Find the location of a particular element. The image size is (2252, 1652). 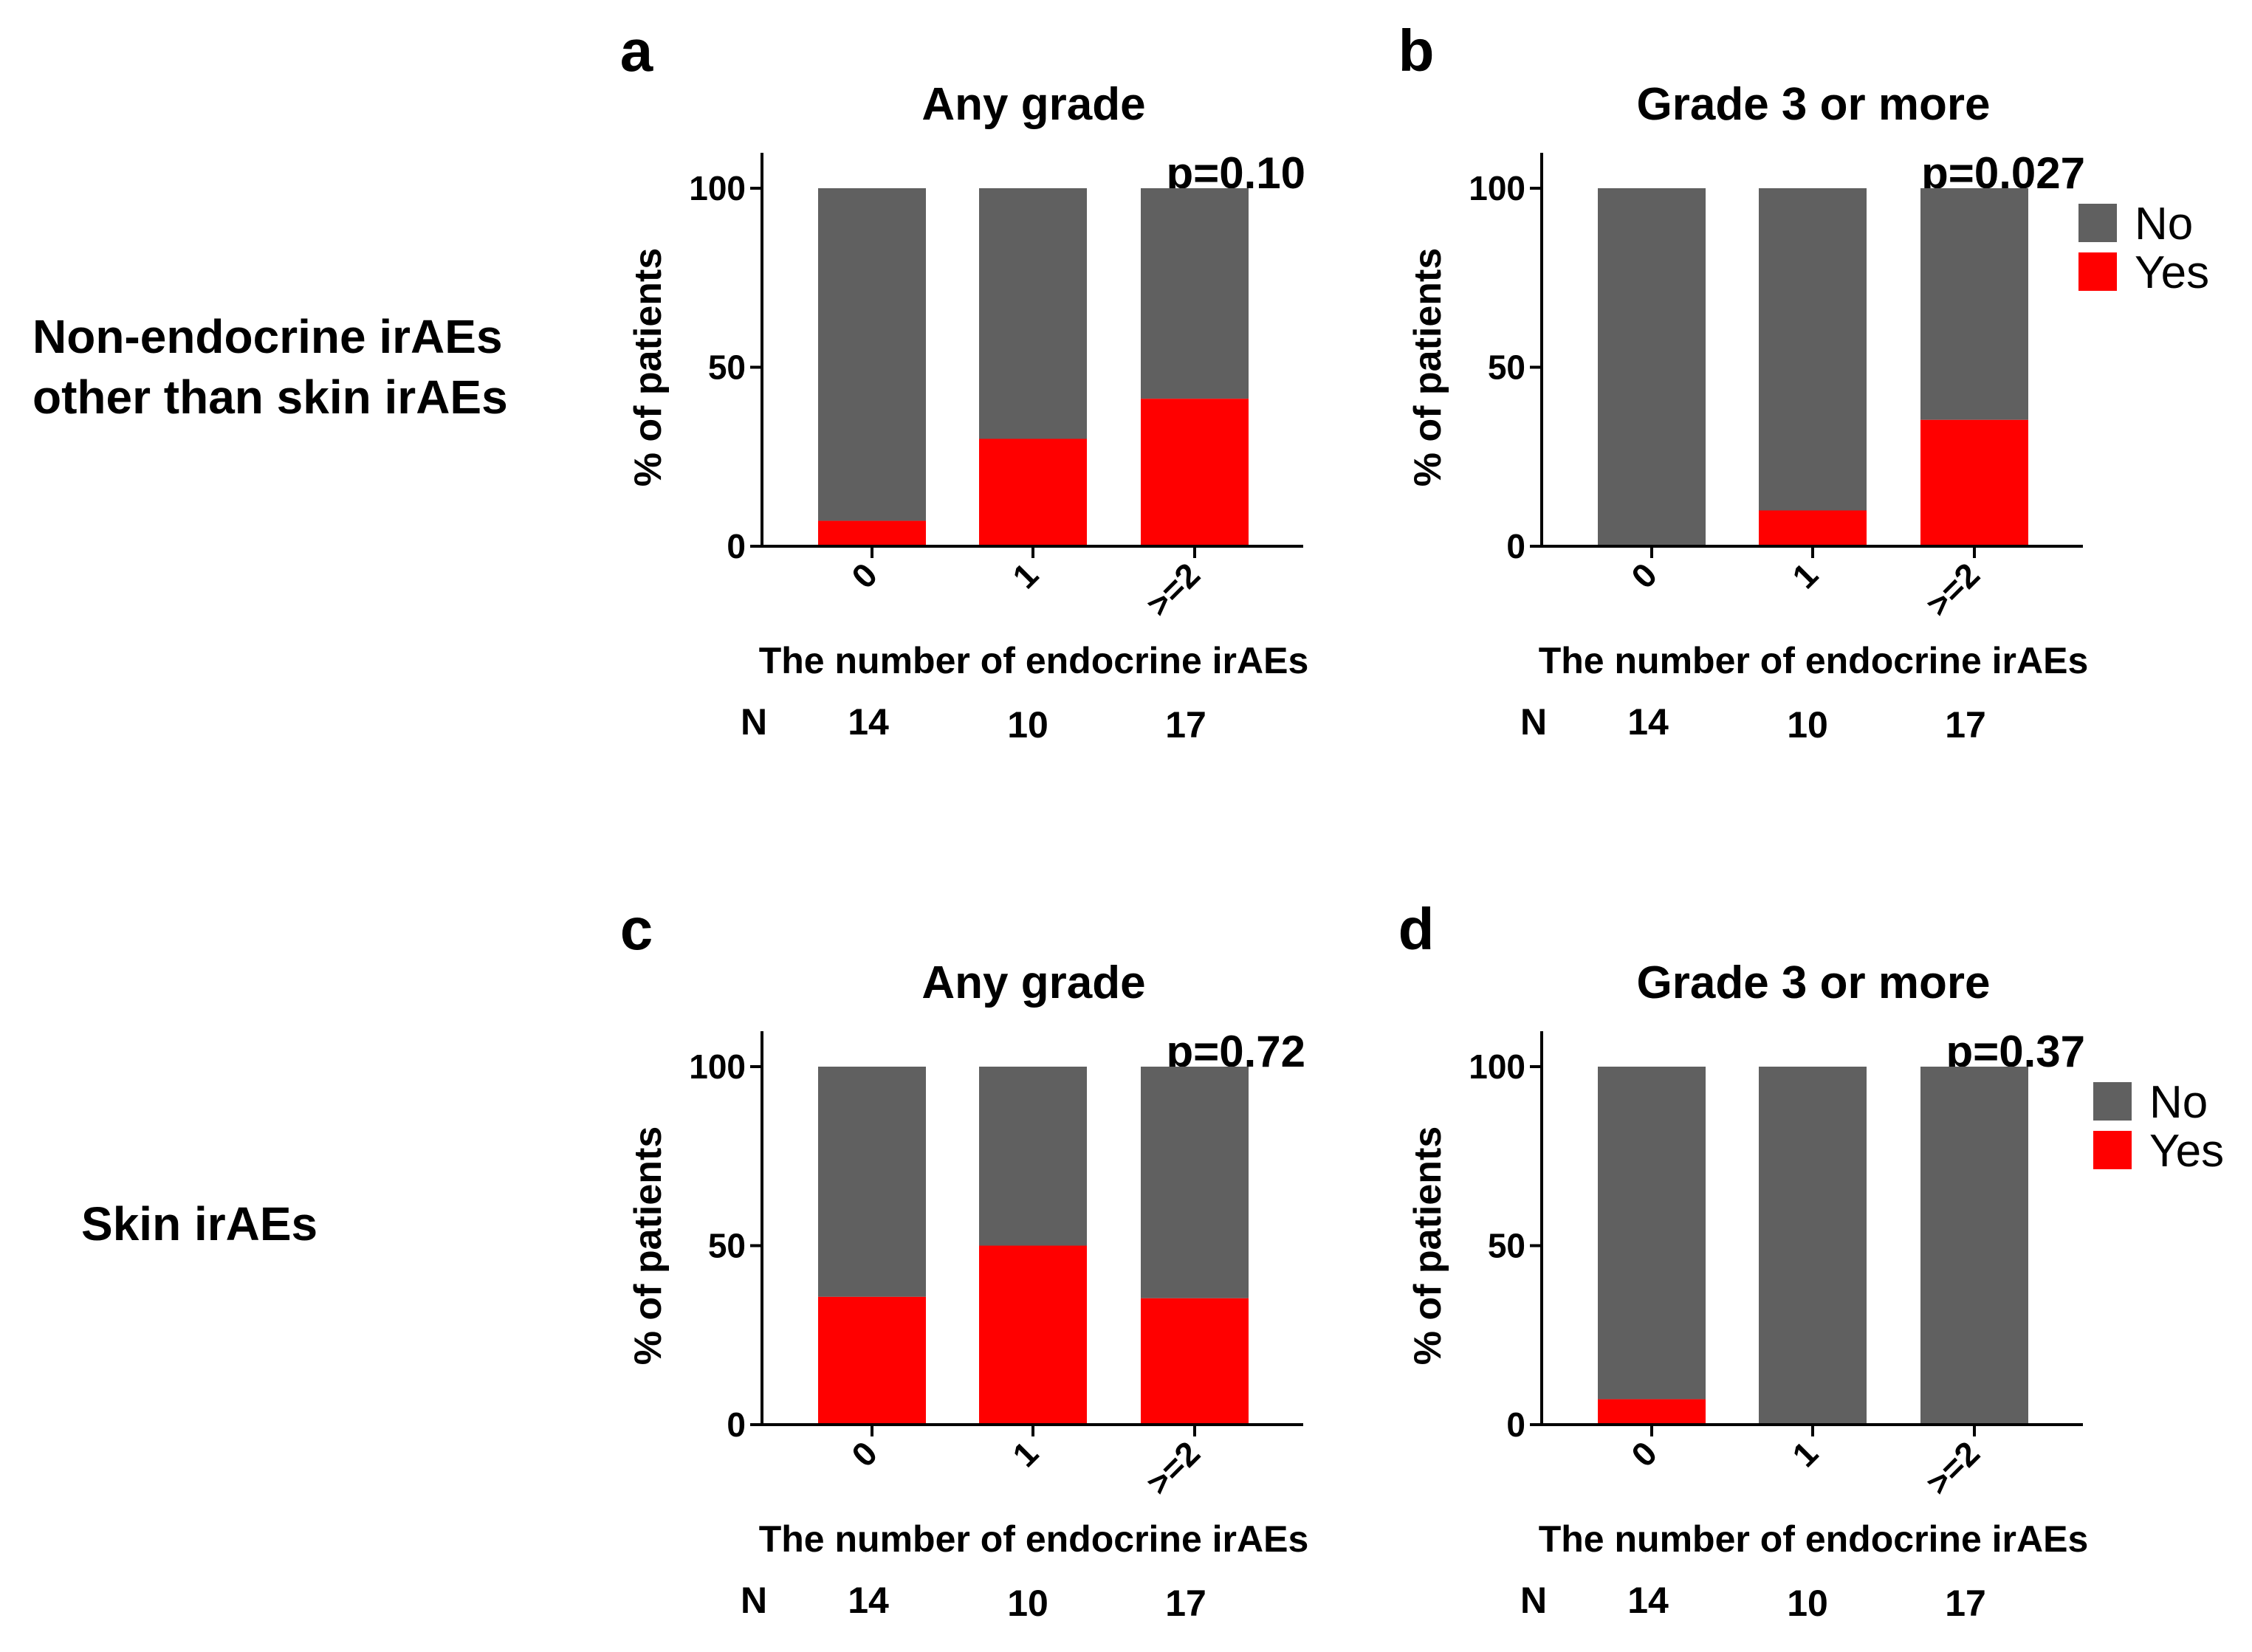

panel-letter: a is located at coordinates (636, 50).